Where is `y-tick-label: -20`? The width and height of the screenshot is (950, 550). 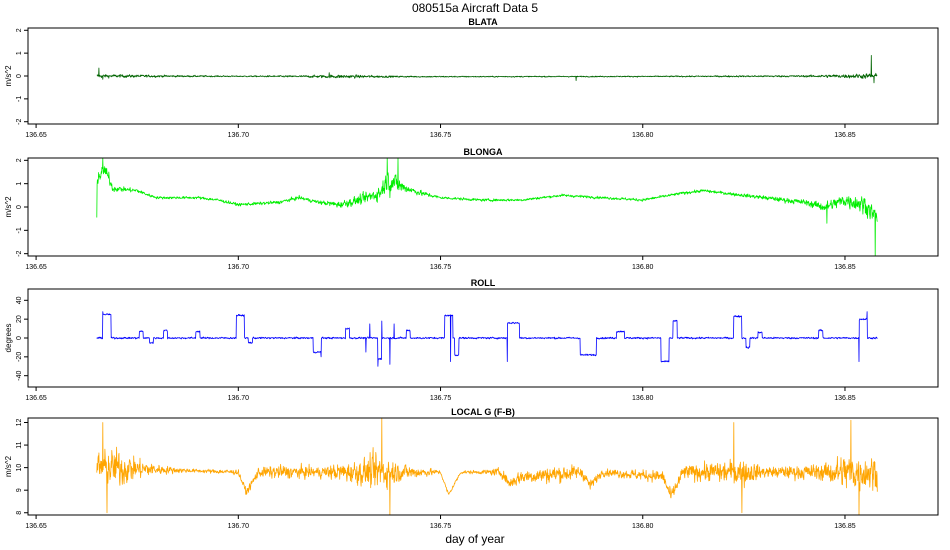
y-tick-label: -20 is located at coordinates (19, 357).